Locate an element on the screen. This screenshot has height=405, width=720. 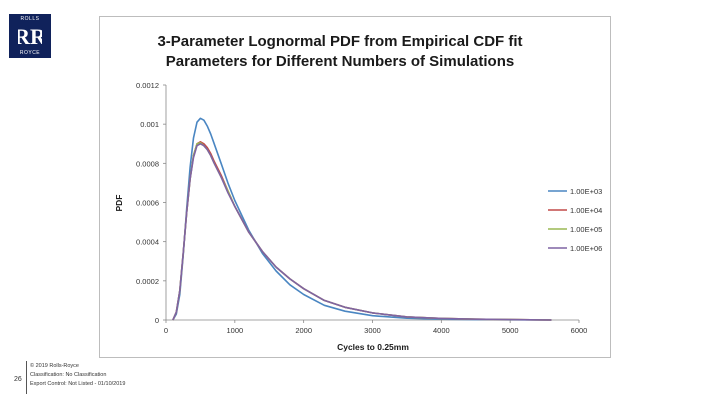
footer-copyright: © 2019 Rolls-Royce is located at coordinates (54, 366).